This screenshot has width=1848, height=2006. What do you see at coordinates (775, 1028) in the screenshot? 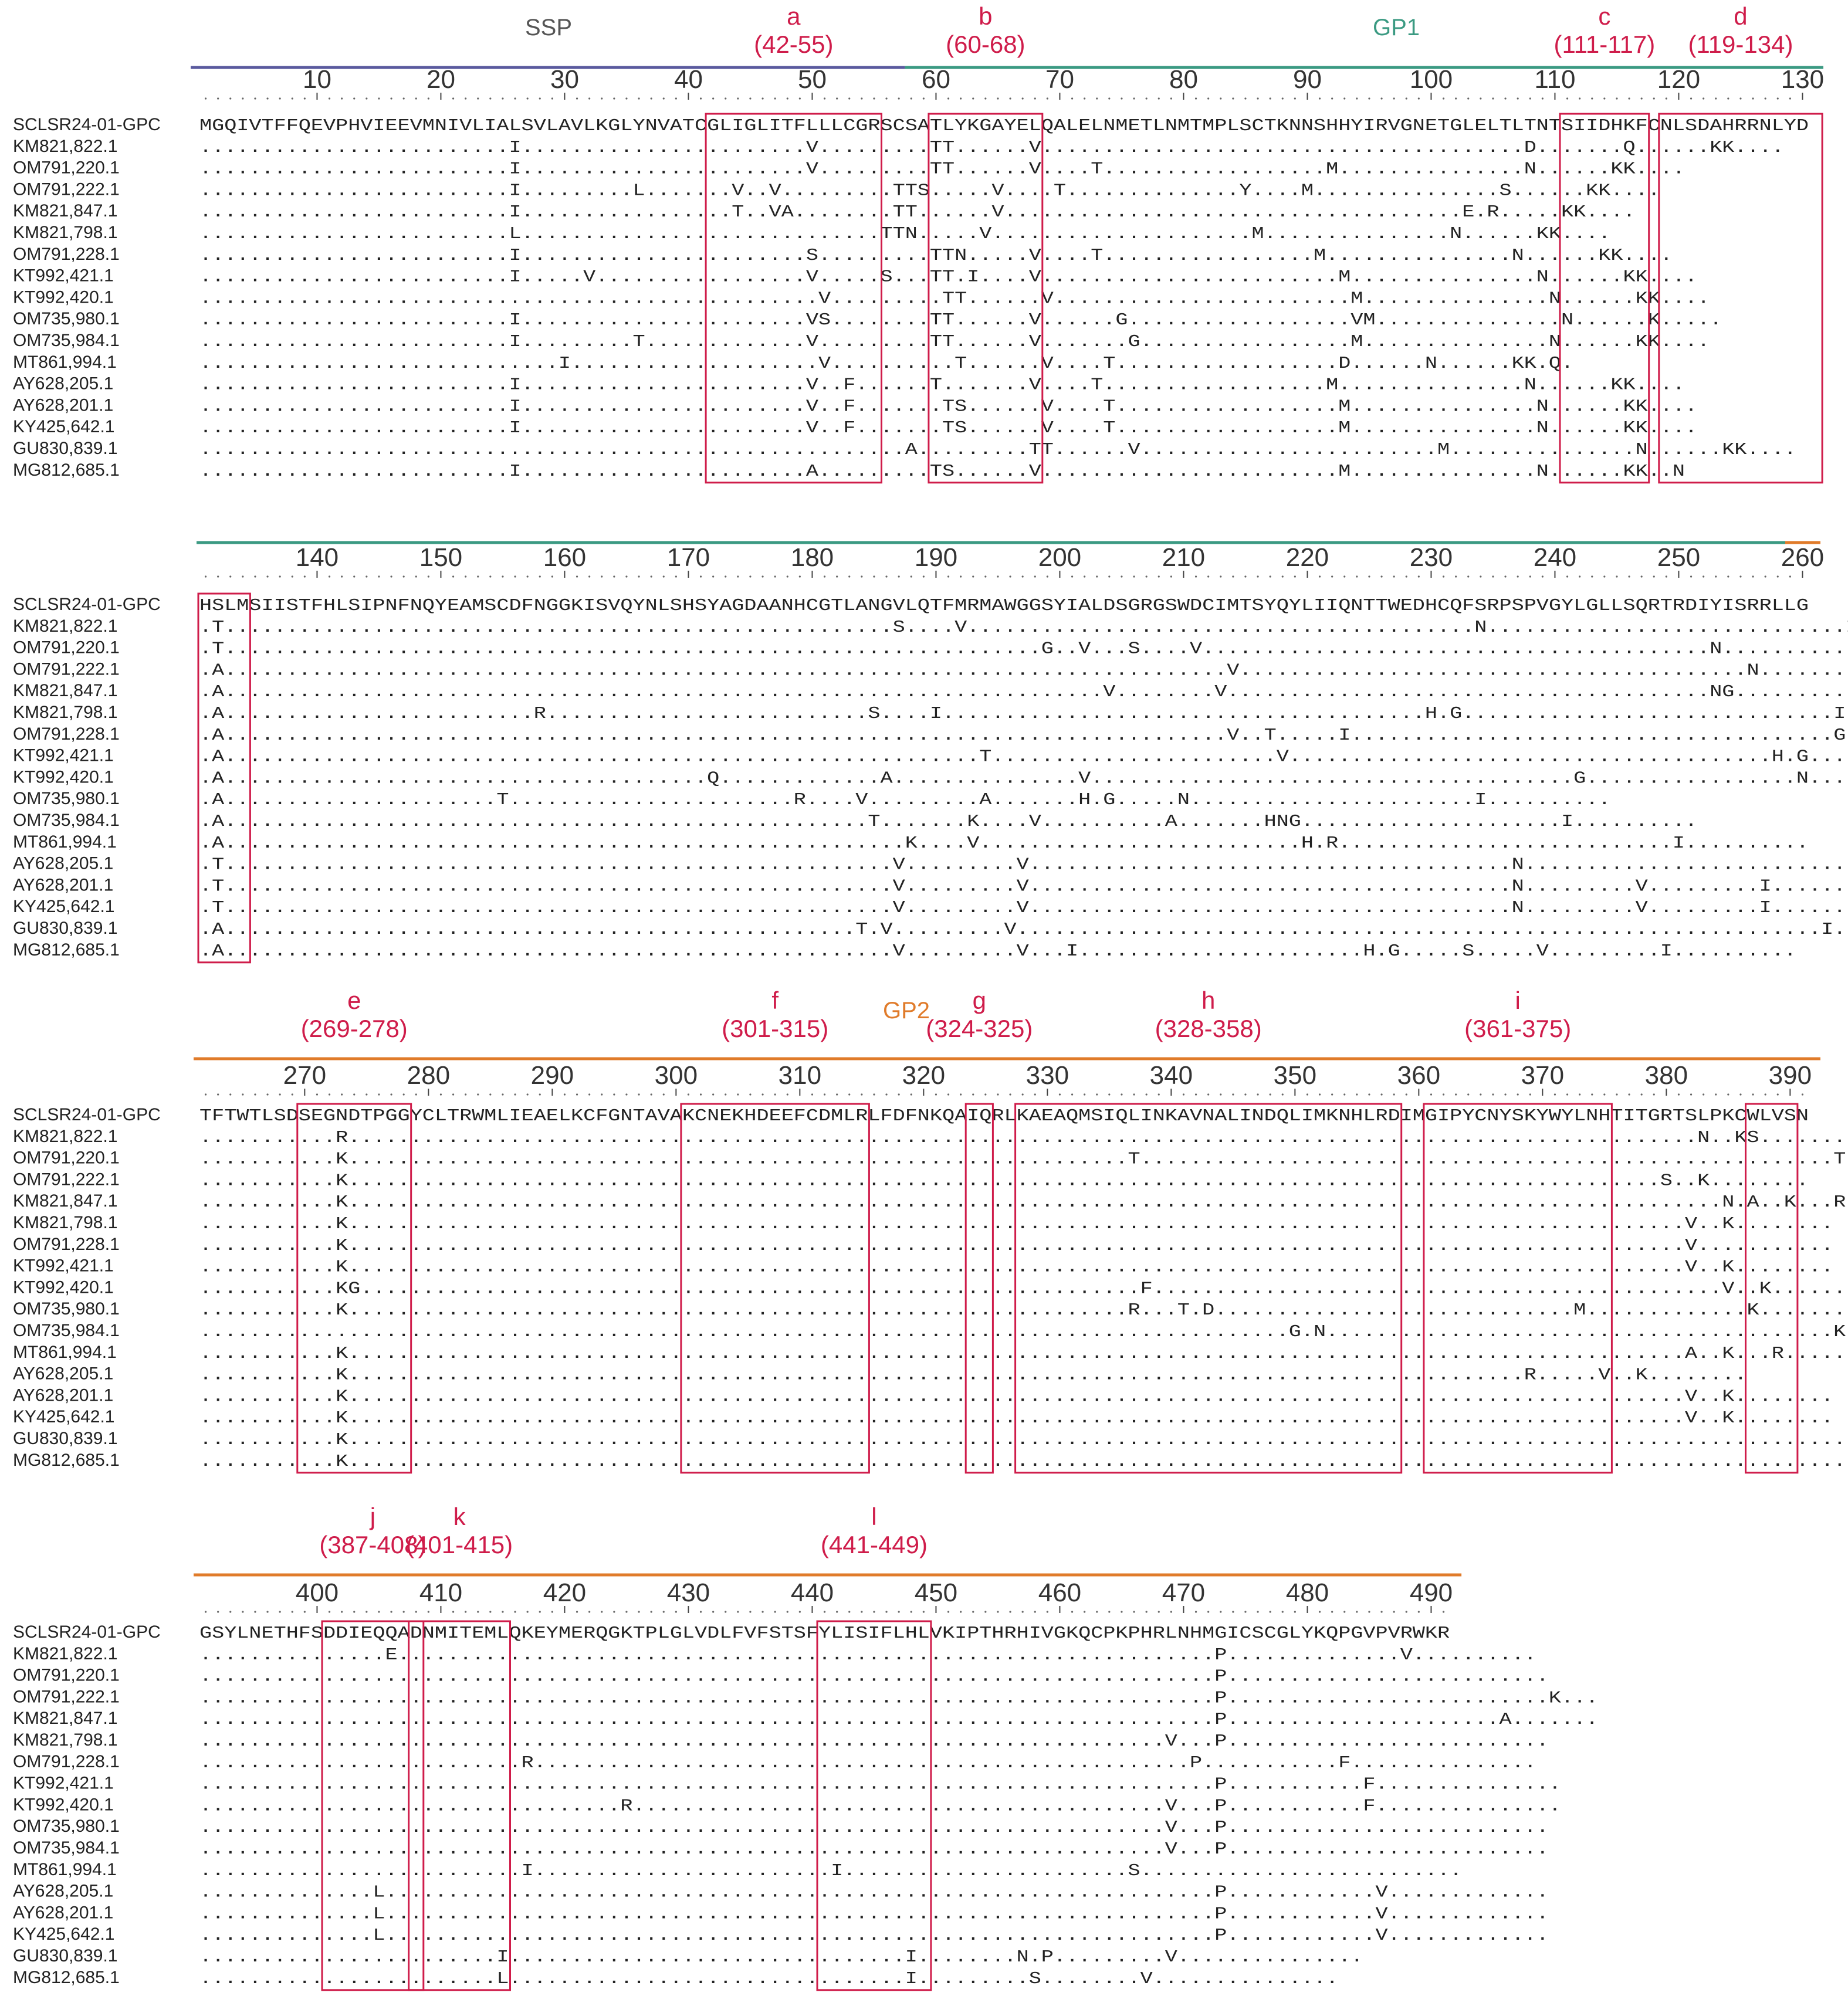
I see `epitope-range: (301-315)` at bounding box center [775, 1028].